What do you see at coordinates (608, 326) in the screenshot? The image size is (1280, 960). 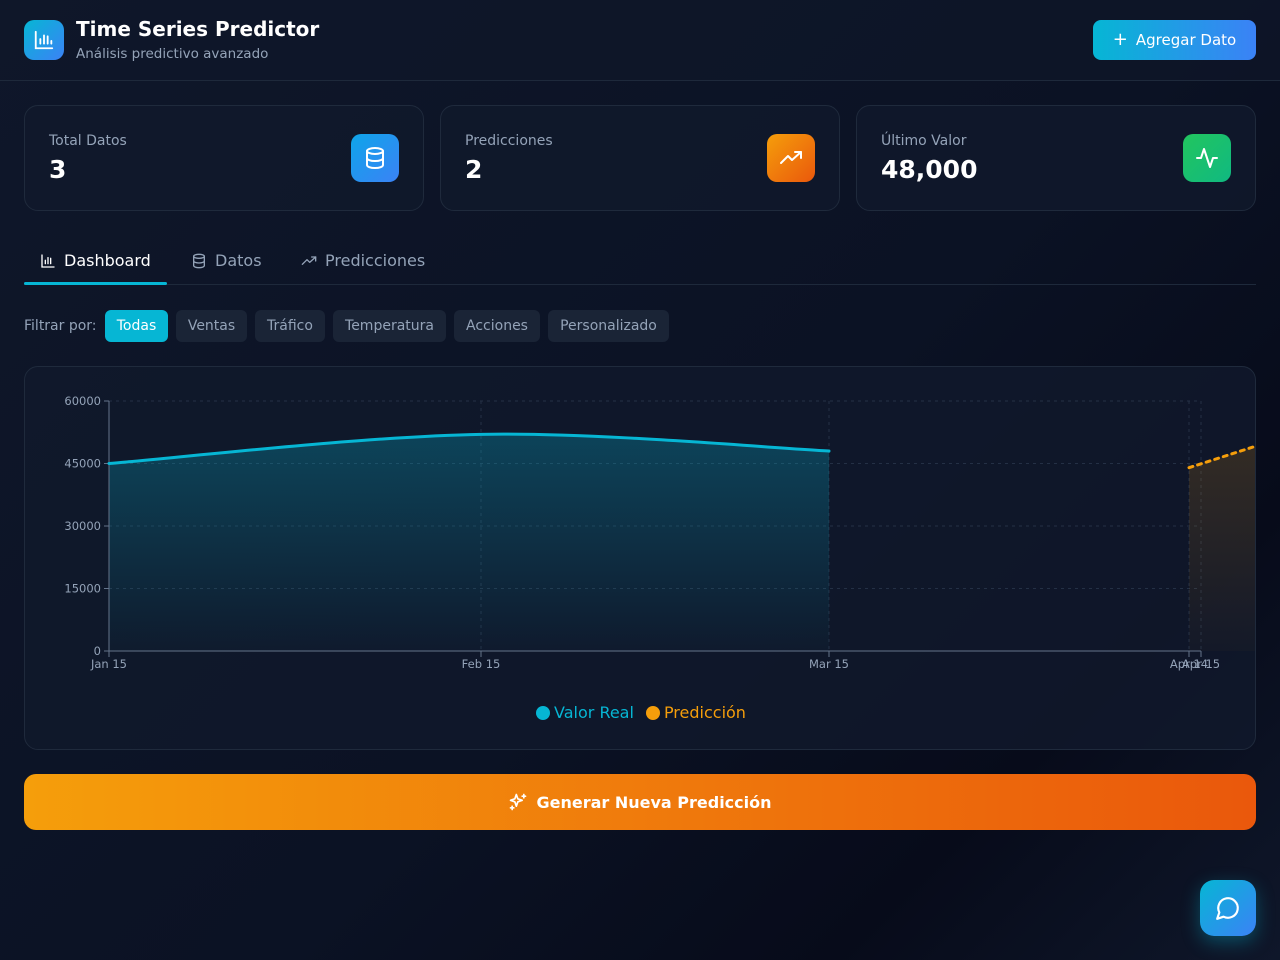 I see `filter-chip-custom: Personalizado` at bounding box center [608, 326].